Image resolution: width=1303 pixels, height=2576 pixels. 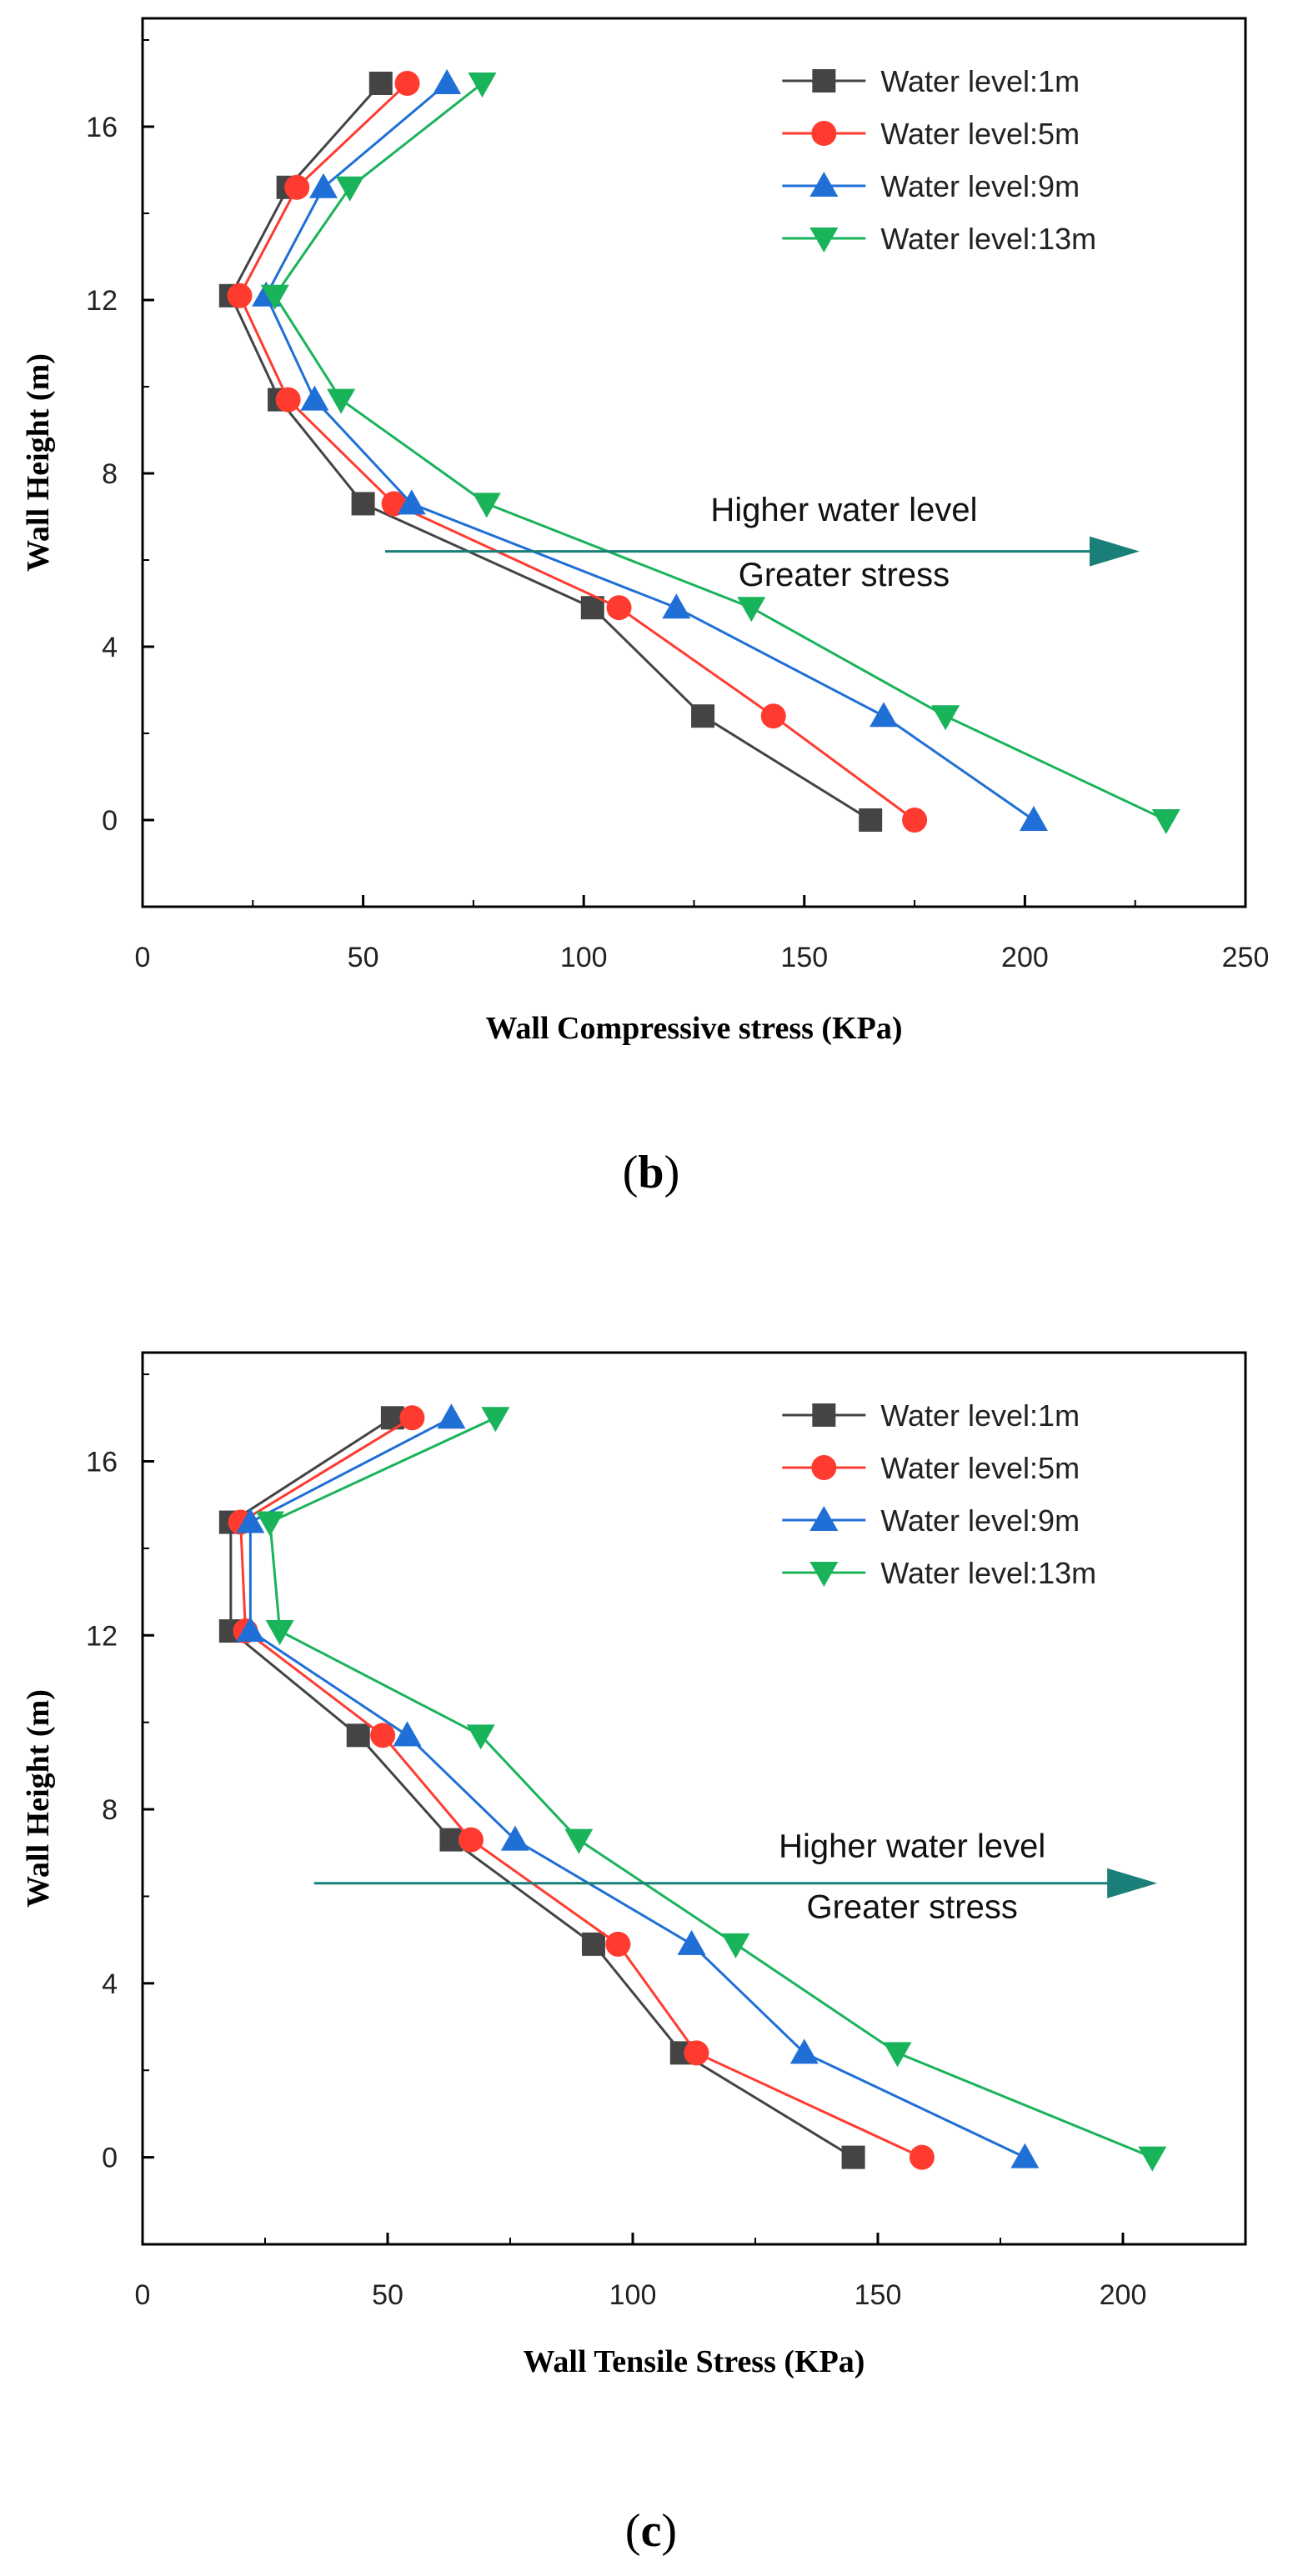 I want to click on panel-label-b: (b), so click(x=651, y=1173).